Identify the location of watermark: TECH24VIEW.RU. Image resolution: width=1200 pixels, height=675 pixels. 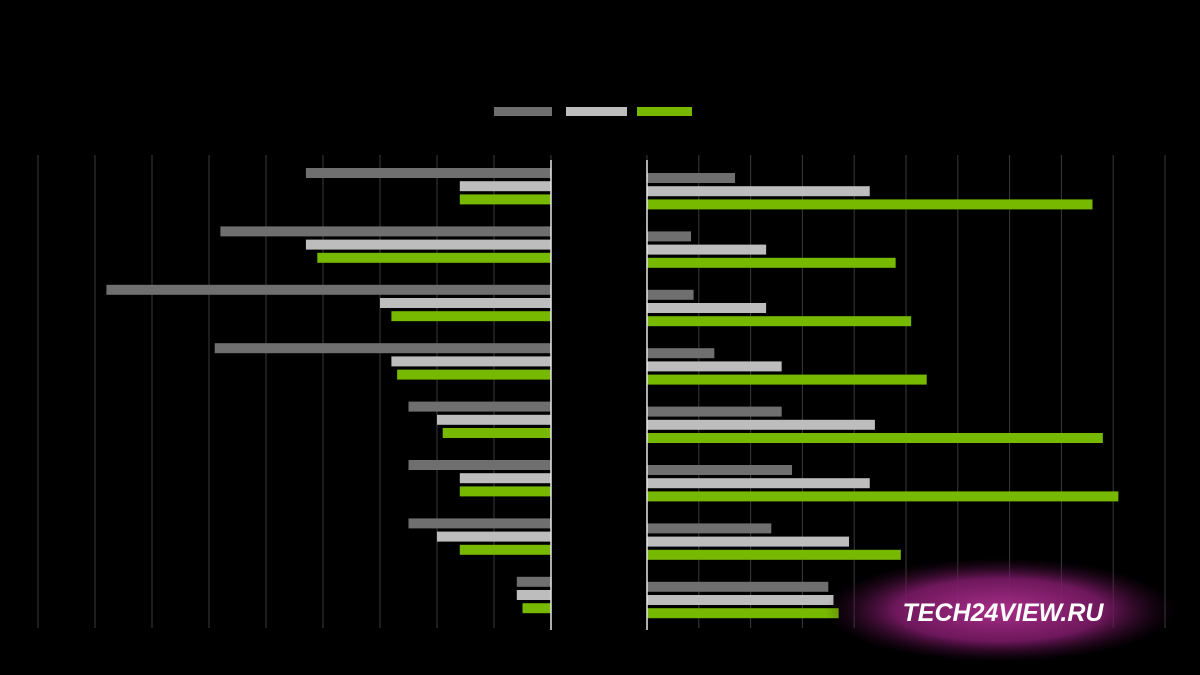
(1000, 610).